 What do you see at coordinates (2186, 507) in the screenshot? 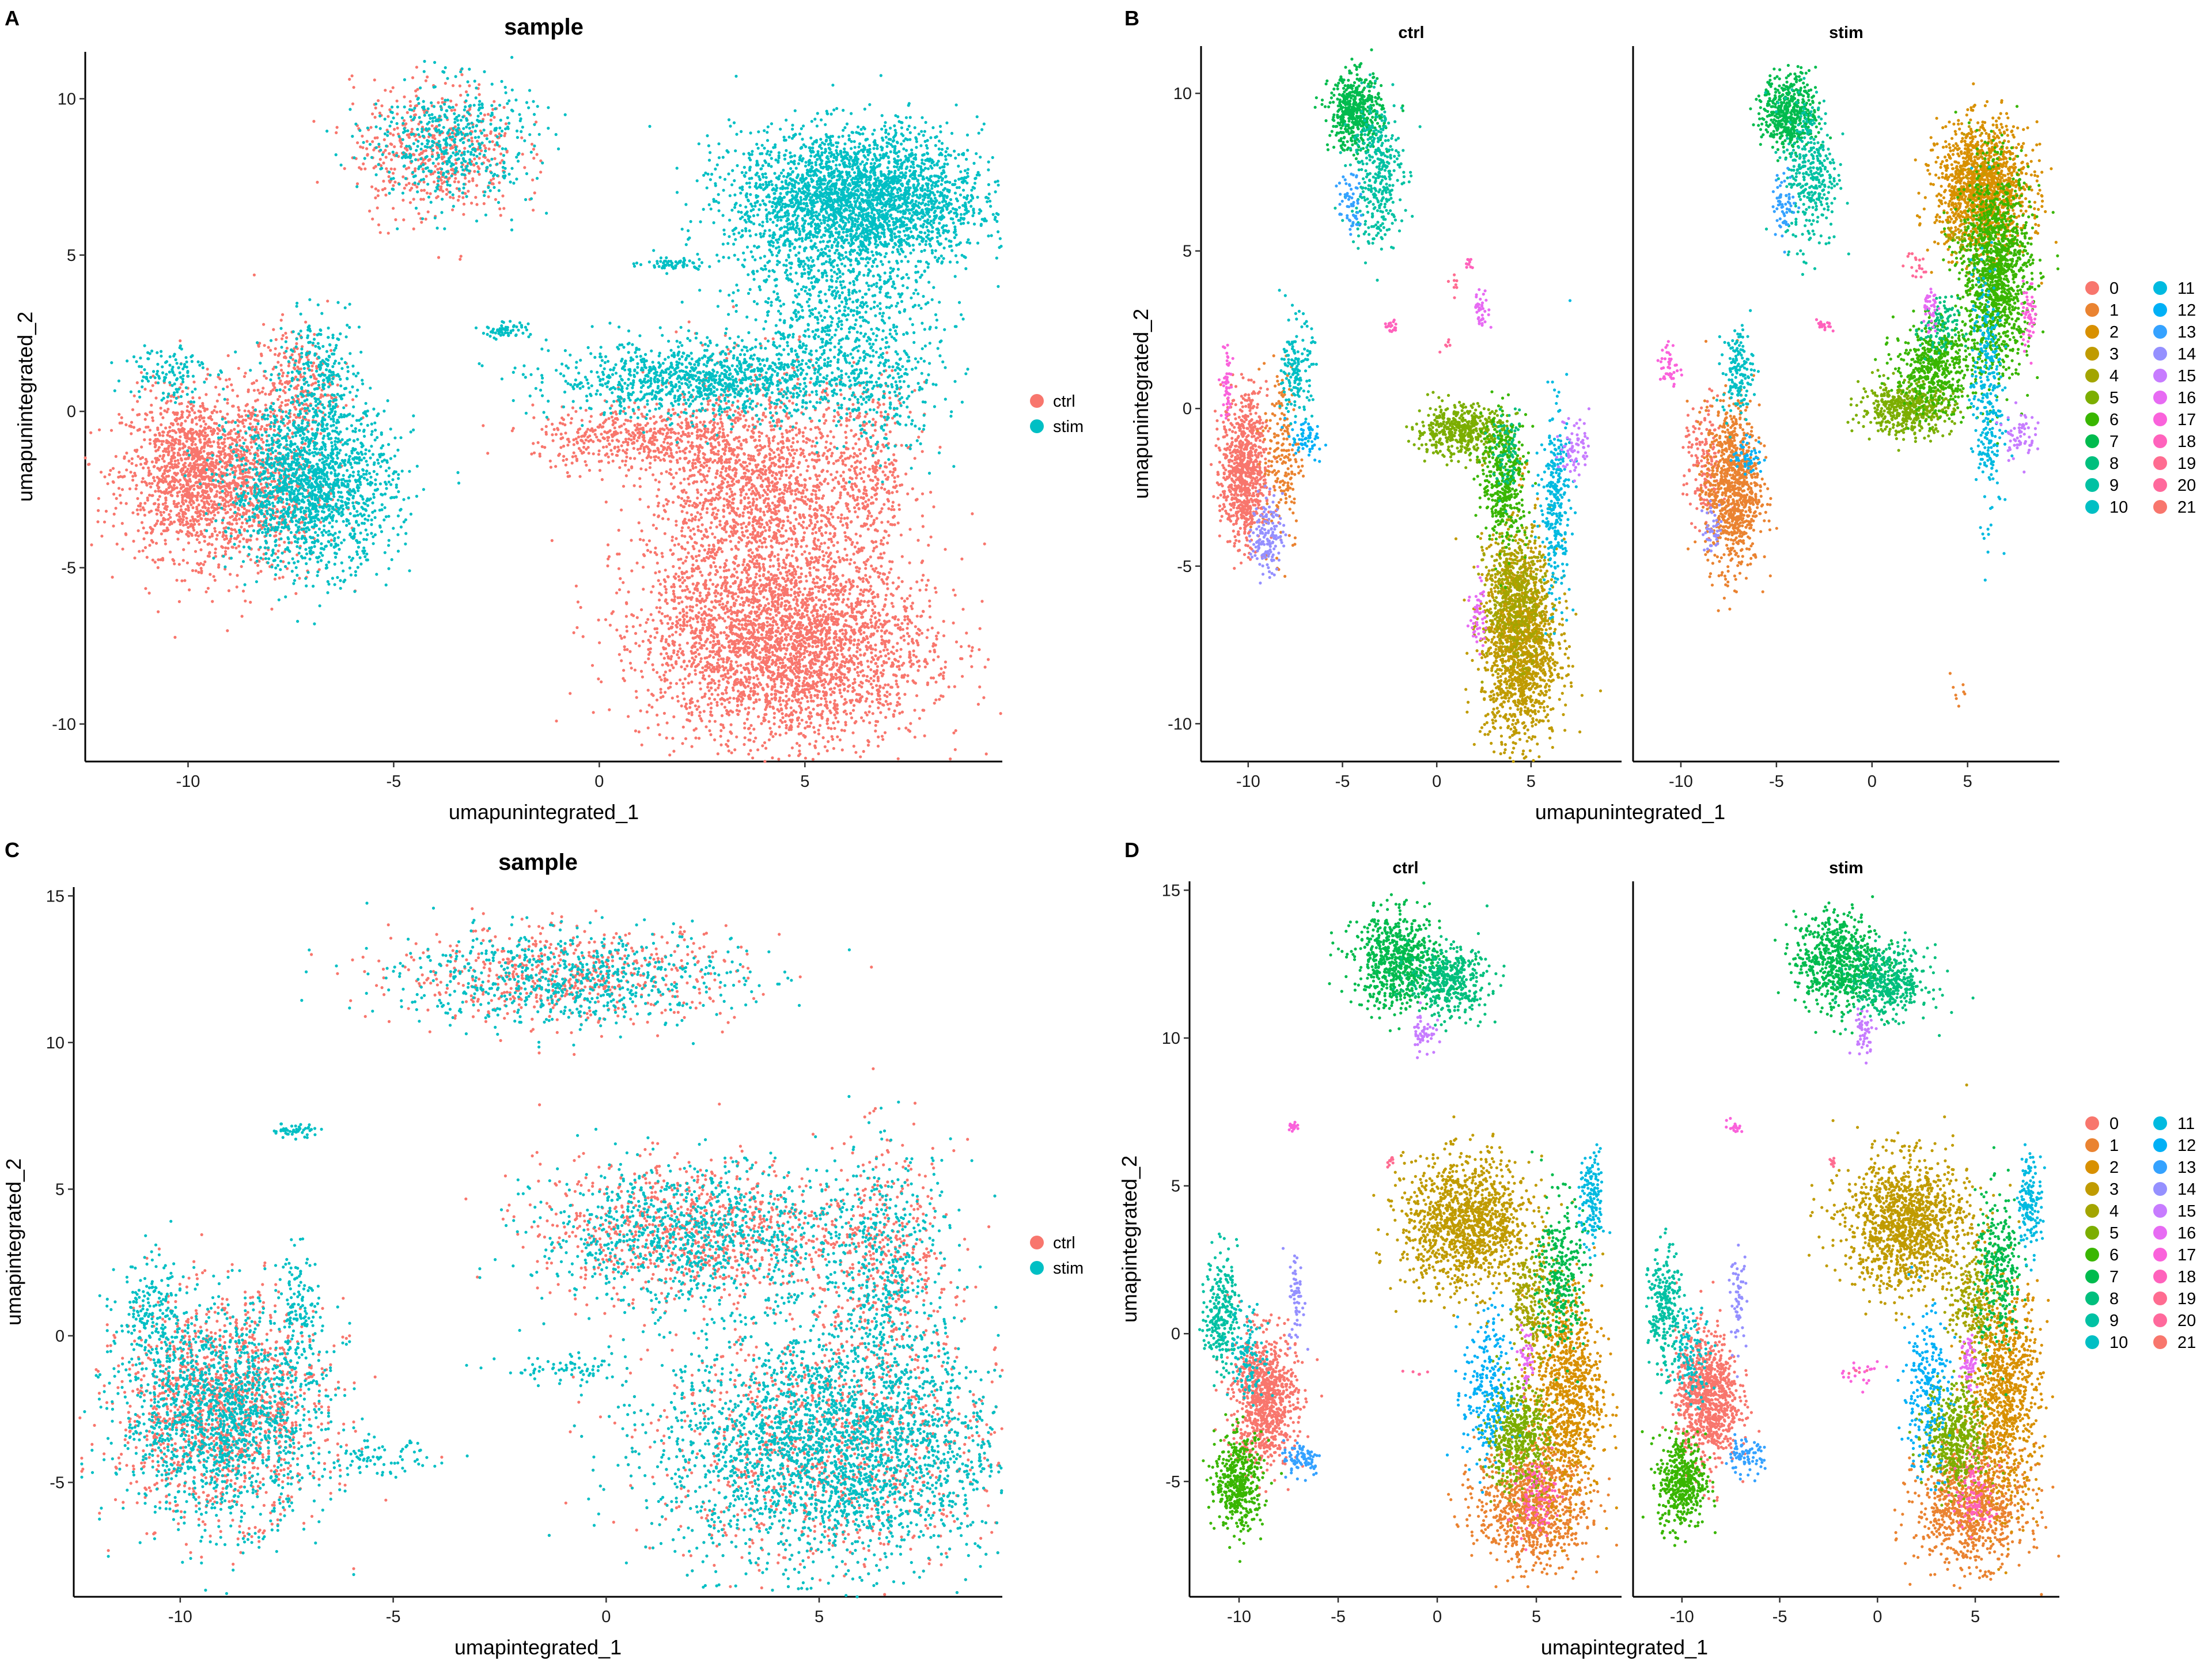
I see `legend-label-cluster-21: 21` at bounding box center [2186, 507].